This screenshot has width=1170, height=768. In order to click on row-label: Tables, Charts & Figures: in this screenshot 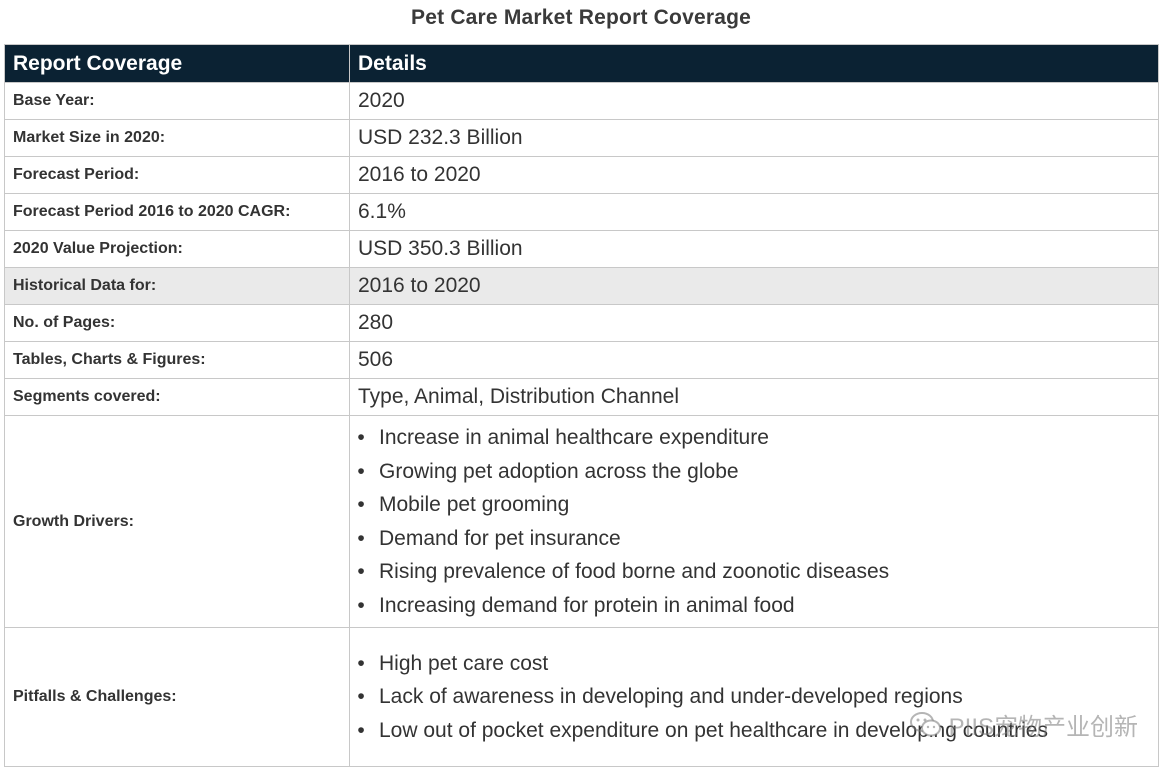, I will do `click(177, 360)`.